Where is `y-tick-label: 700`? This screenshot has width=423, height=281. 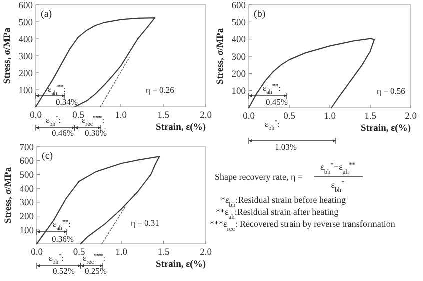 y-tick-label: 700 is located at coordinates (27, 148).